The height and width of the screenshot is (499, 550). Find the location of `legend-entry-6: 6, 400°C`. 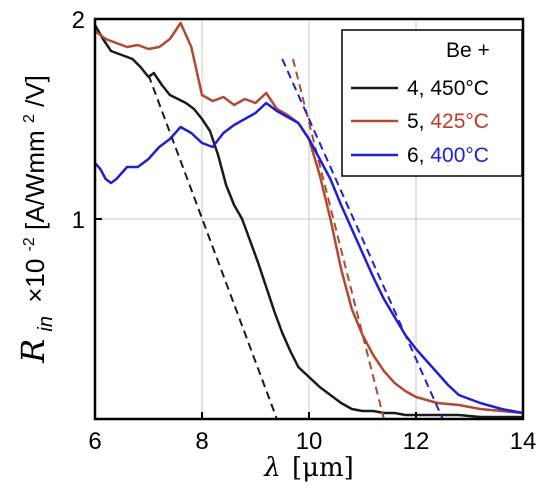

legend-entry-6: 6, 400°C is located at coordinates (420, 155).